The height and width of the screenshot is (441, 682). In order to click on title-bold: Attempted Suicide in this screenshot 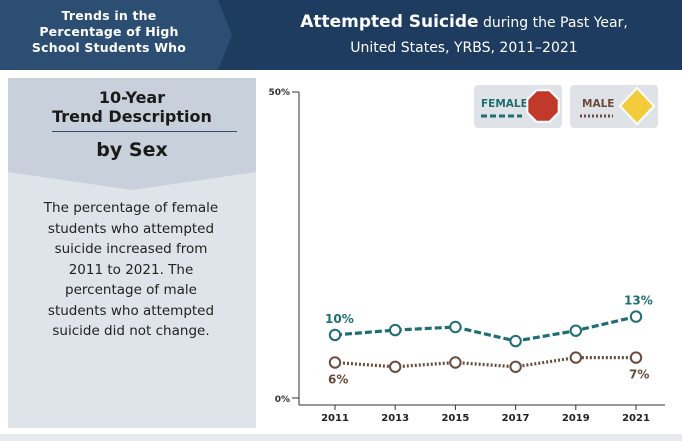, I will do `click(389, 22)`.